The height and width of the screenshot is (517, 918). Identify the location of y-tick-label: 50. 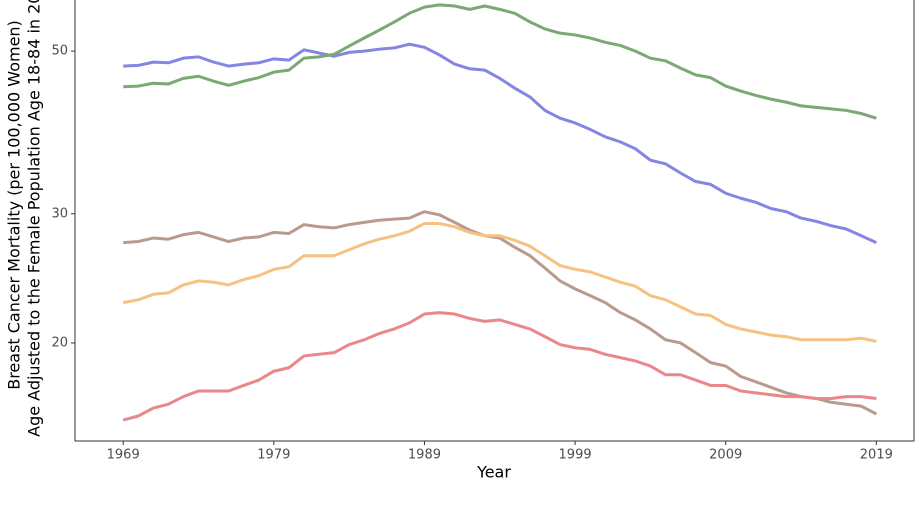
(59, 51).